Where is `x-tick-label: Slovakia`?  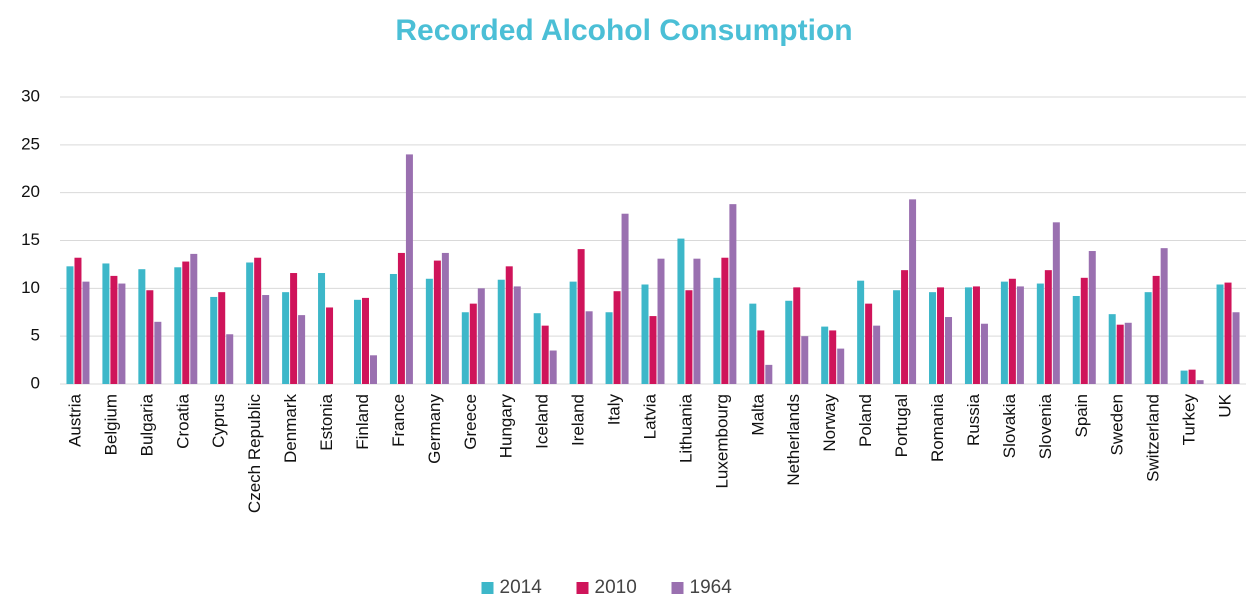 x-tick-label: Slovakia is located at coordinates (1009, 425).